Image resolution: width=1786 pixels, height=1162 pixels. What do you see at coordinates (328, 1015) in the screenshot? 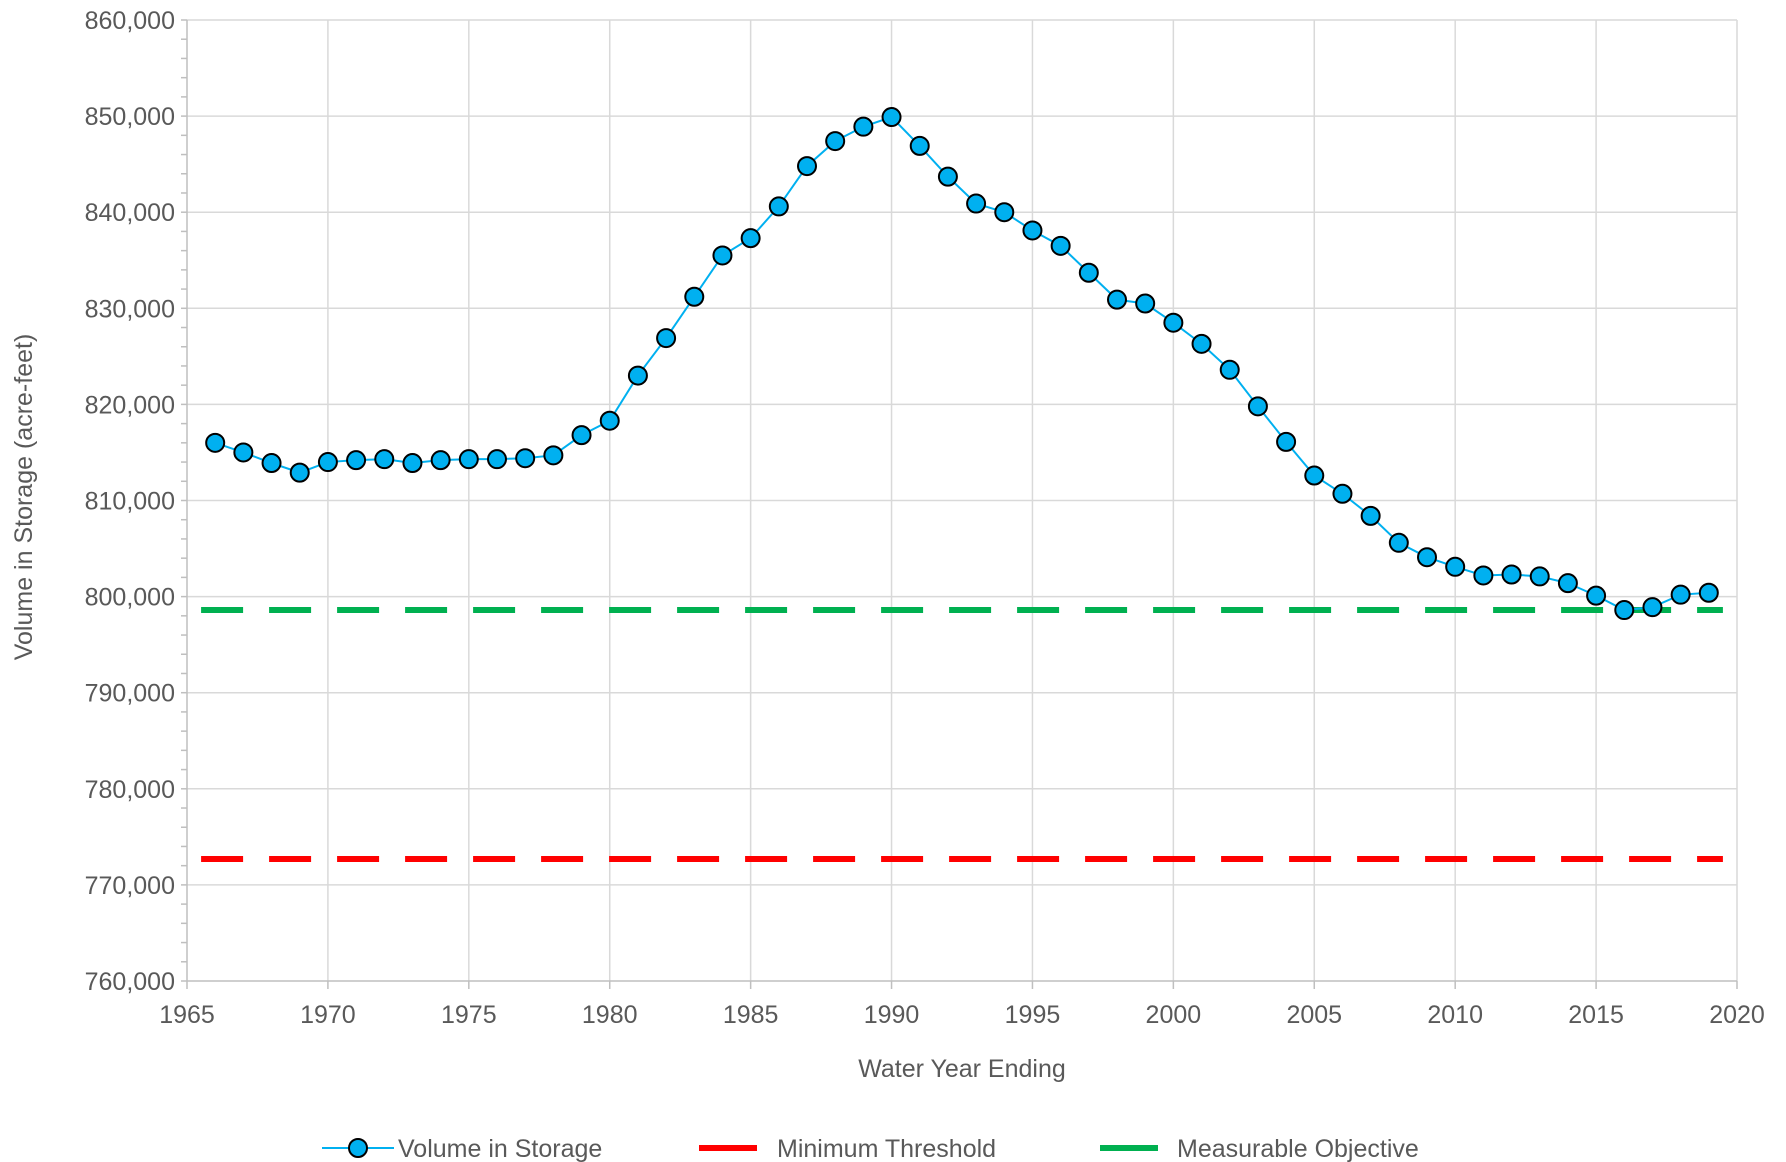
I see `x-tick-label: 1970` at bounding box center [328, 1015].